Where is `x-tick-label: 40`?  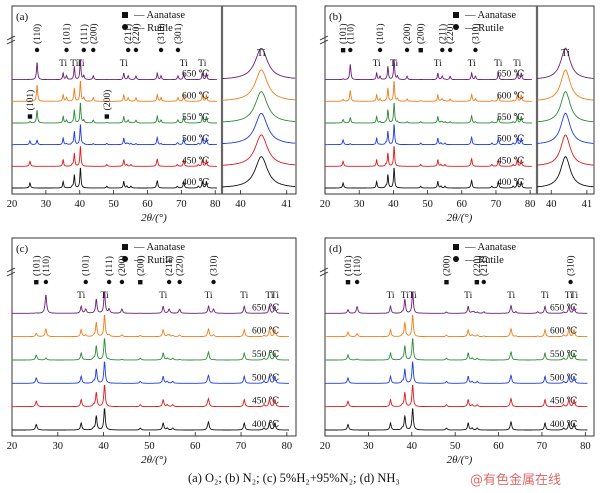 x-tick-label: 40 is located at coordinates (79, 204).